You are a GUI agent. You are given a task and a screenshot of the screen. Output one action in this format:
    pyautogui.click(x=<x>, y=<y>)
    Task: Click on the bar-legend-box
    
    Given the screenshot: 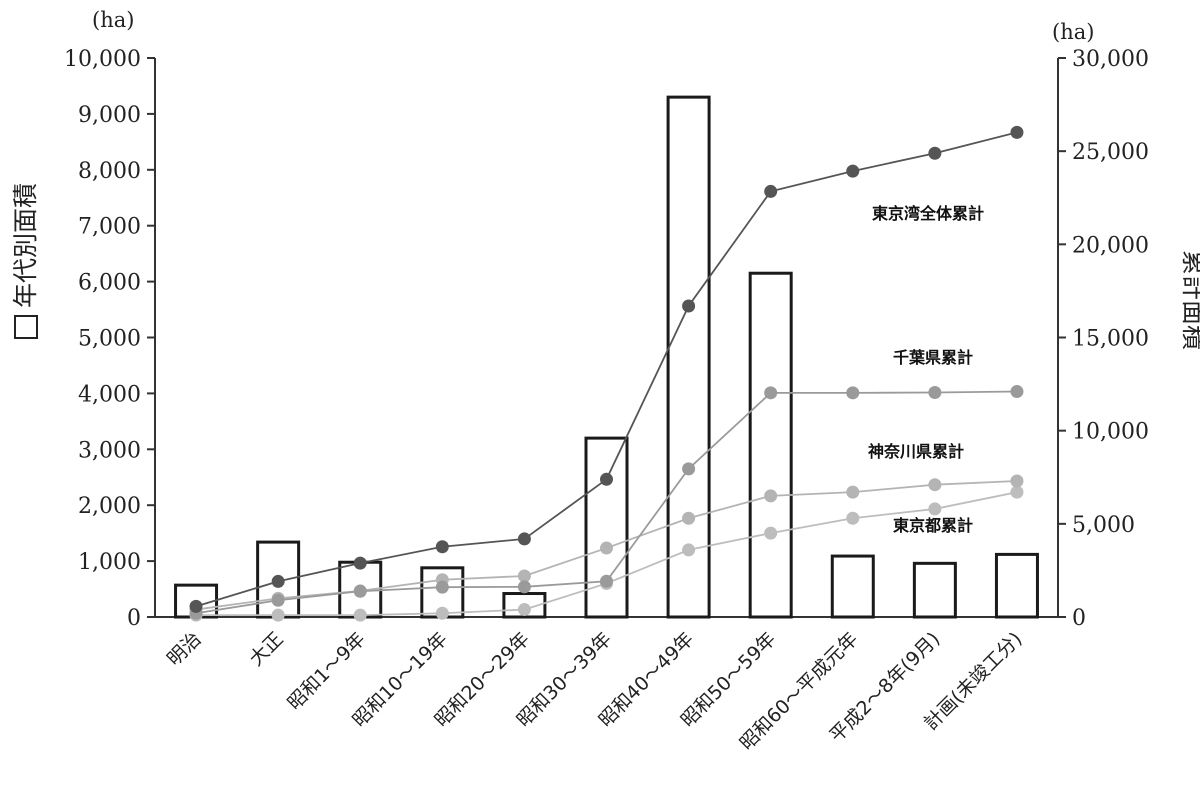 What is the action you would take?
    pyautogui.click(x=26, y=327)
    